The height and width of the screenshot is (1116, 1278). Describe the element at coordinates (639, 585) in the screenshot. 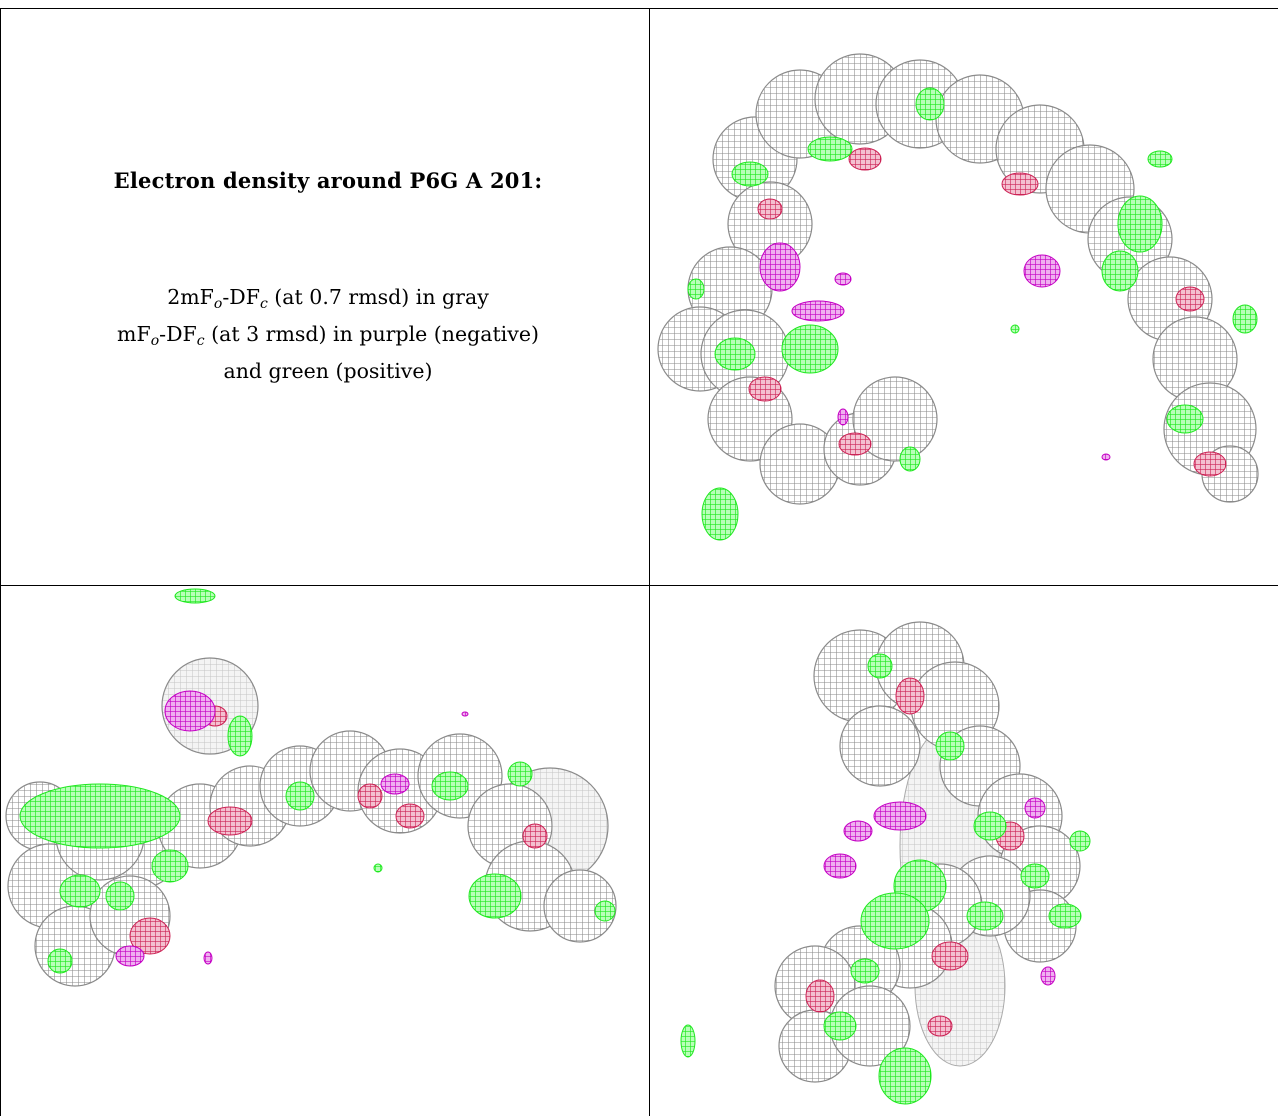

I see `grid-divider-center` at that location.